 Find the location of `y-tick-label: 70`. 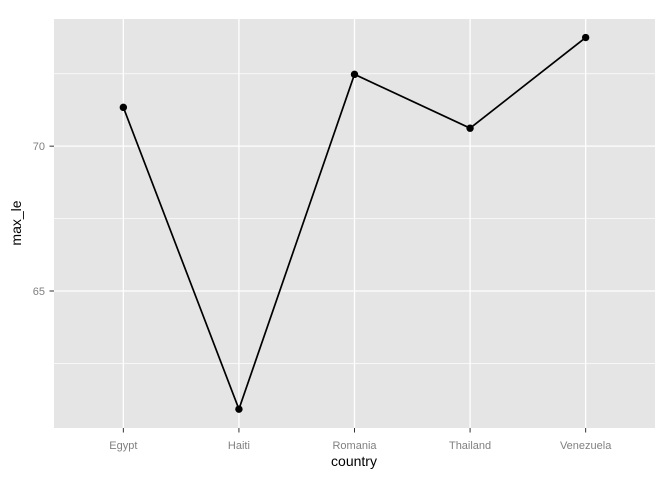

y-tick-label: 70 is located at coordinates (39, 147).